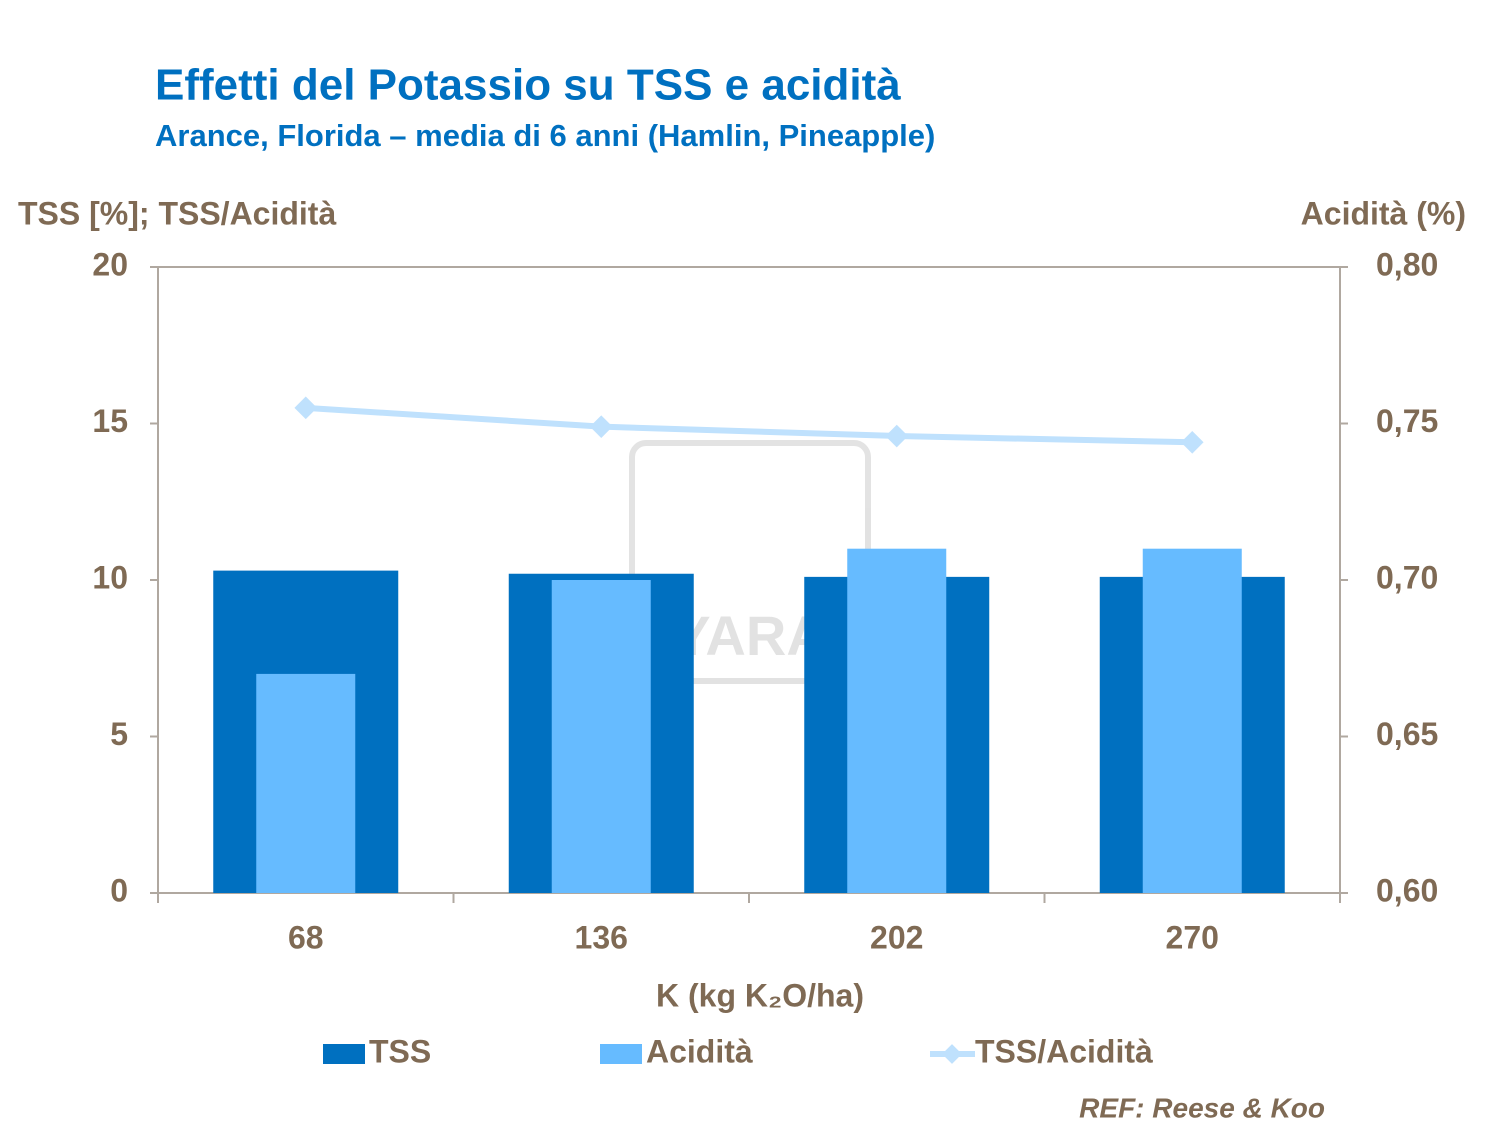 This screenshot has height=1127, width=1500. Describe the element at coordinates (952, 1054) in the screenshot. I see `legend-marker` at that location.